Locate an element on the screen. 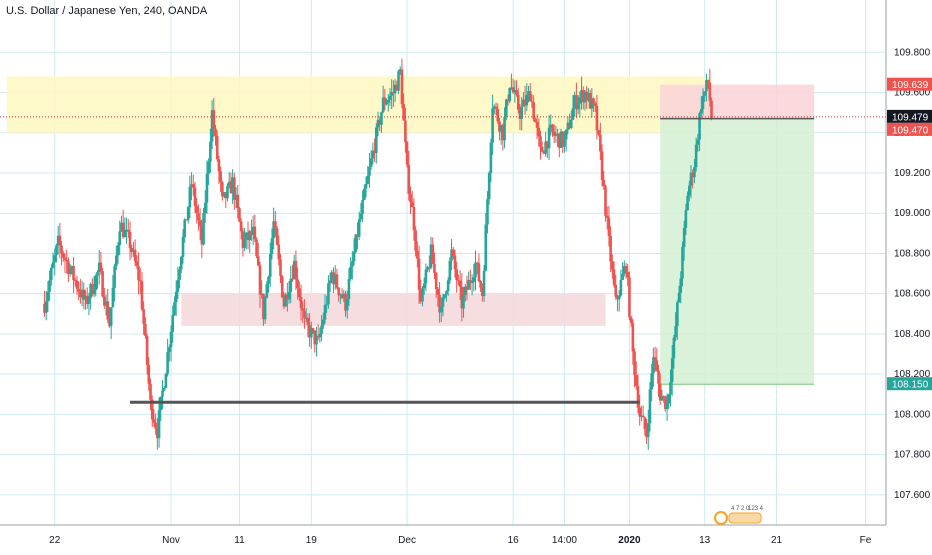 The width and height of the screenshot is (932, 555). y-tick-label: 109.200 is located at coordinates (912, 173).